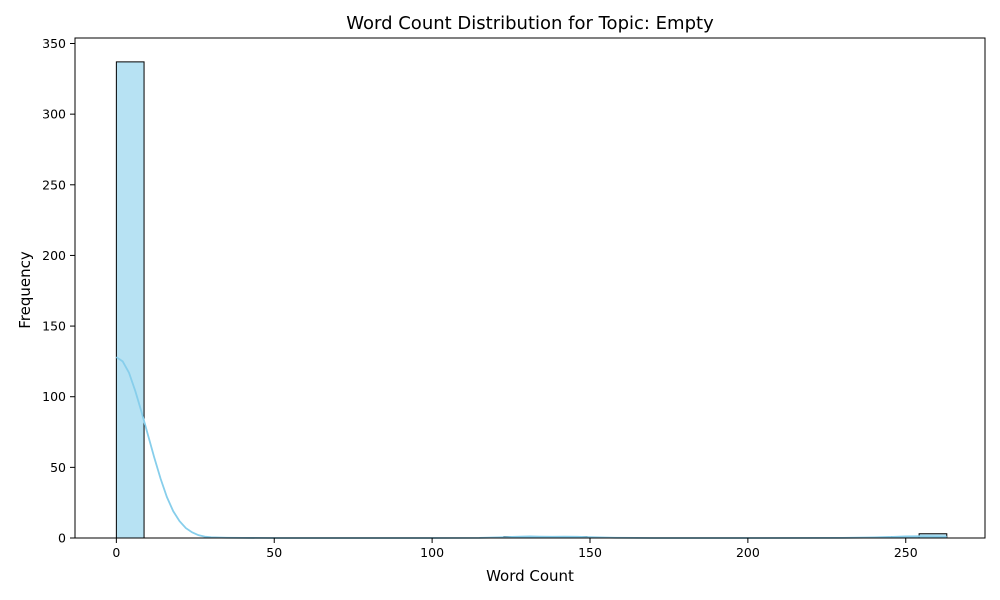  I want to click on histogram-bar, so click(130, 300).